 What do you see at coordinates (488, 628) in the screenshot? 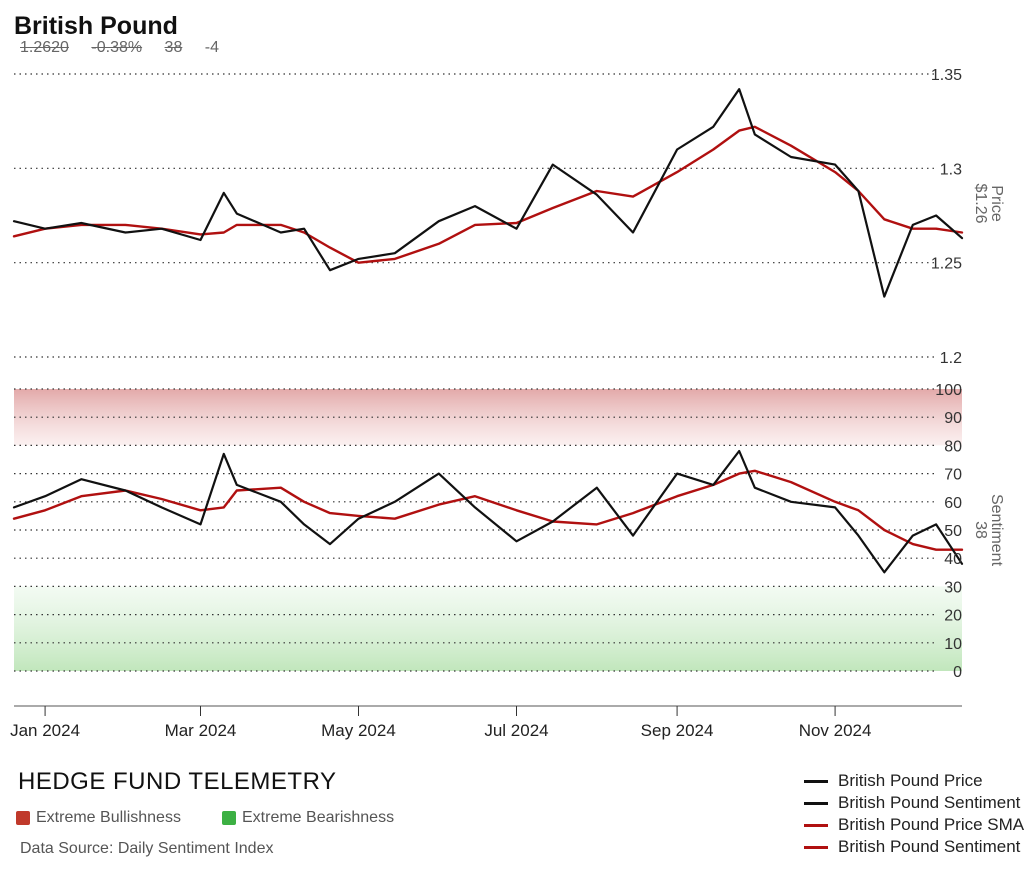
I see `zone-band` at bounding box center [488, 628].